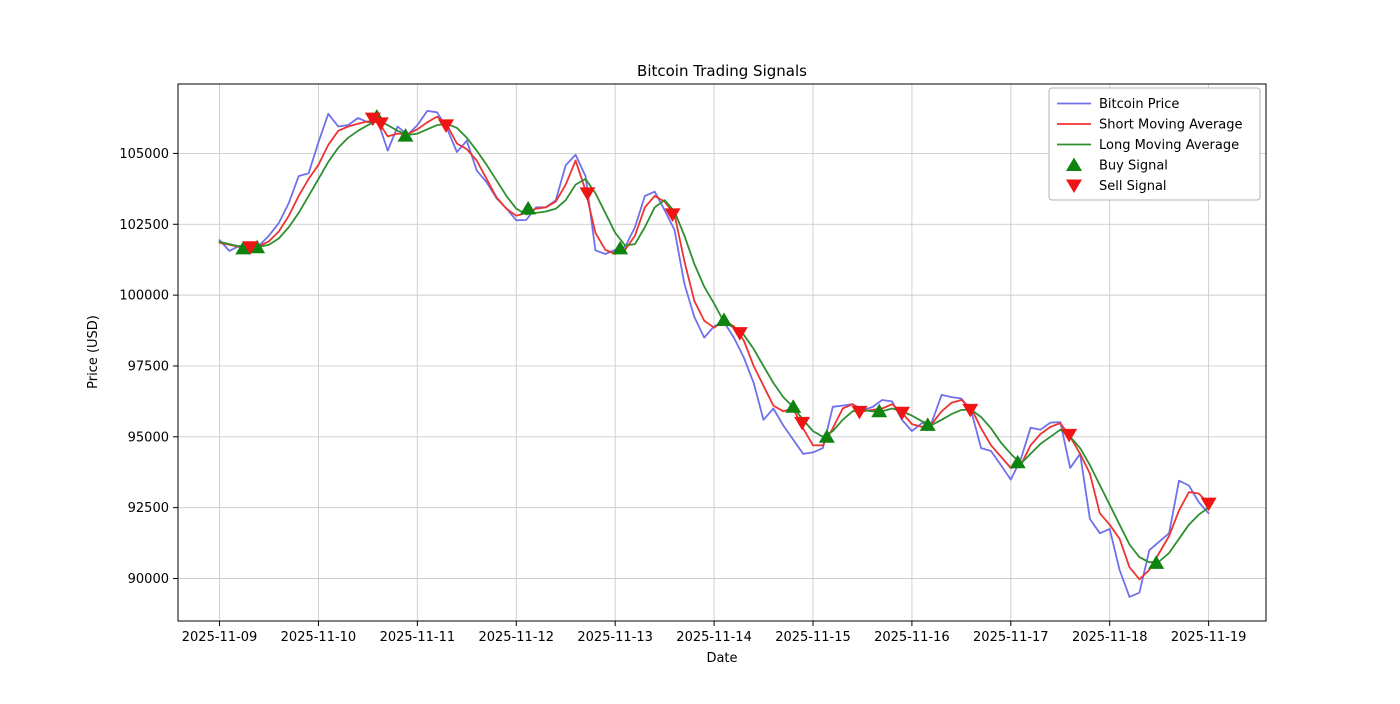 The image size is (1400, 704). Describe the element at coordinates (1074, 186) in the screenshot. I see `legend-sell-marker-icon` at that location.